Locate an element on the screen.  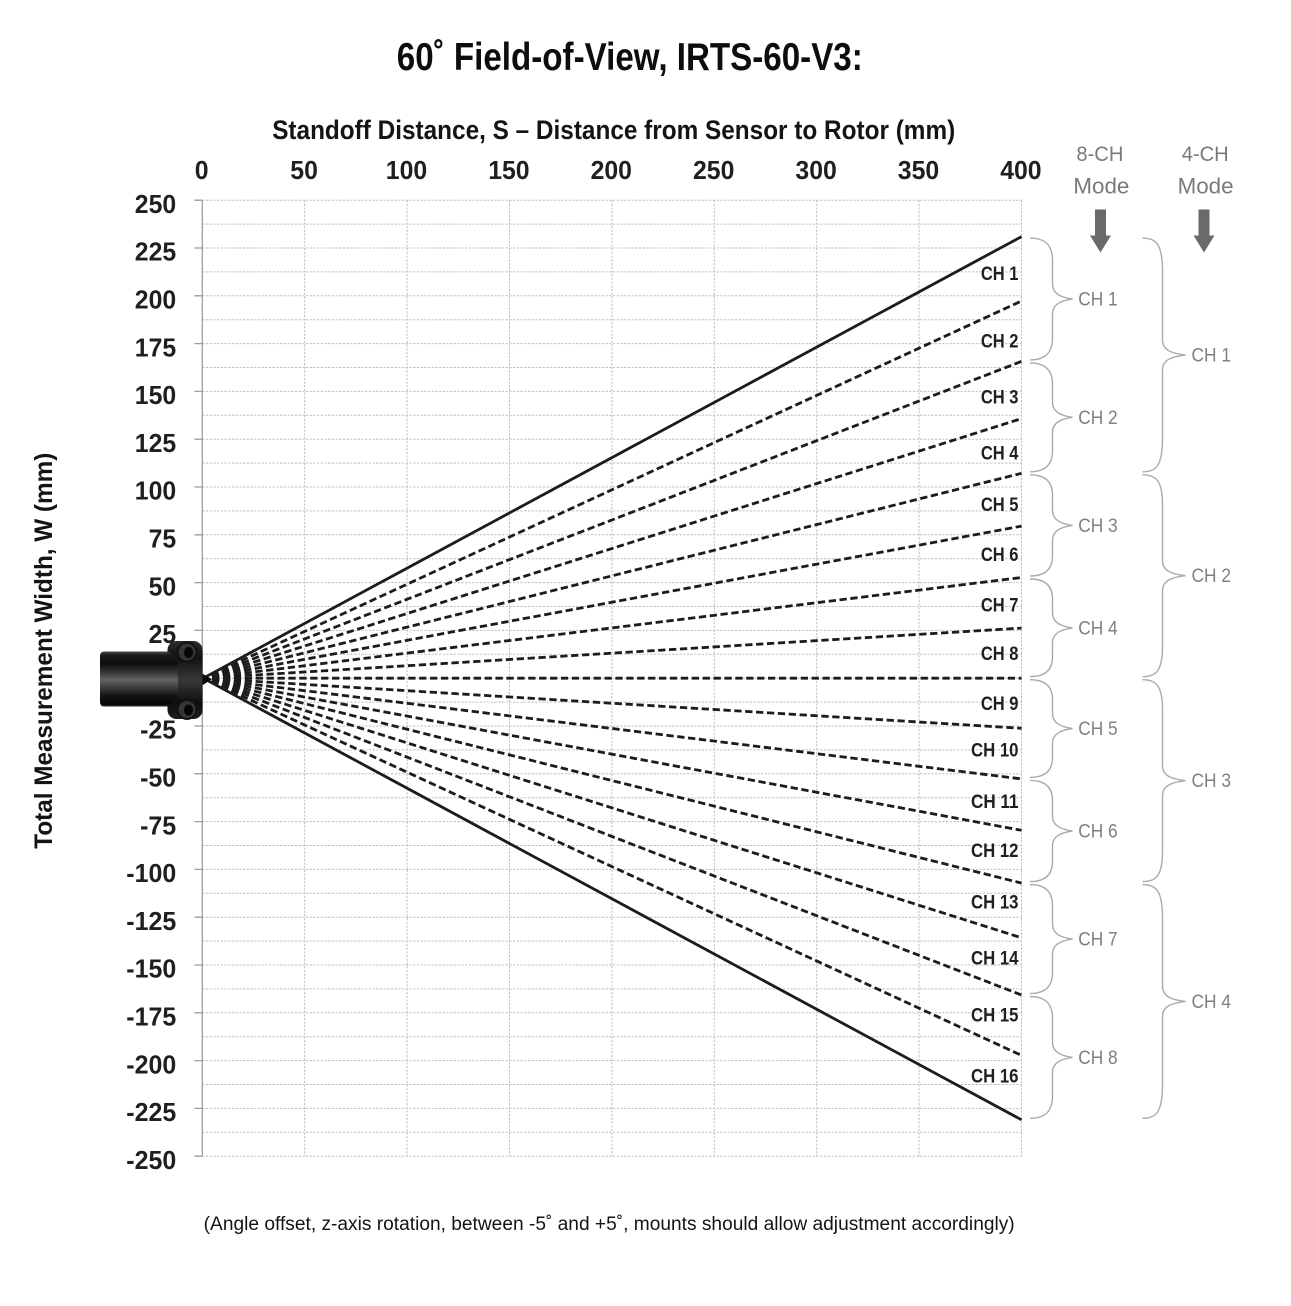
svg-text: 400 is located at coordinates (1020, 170).